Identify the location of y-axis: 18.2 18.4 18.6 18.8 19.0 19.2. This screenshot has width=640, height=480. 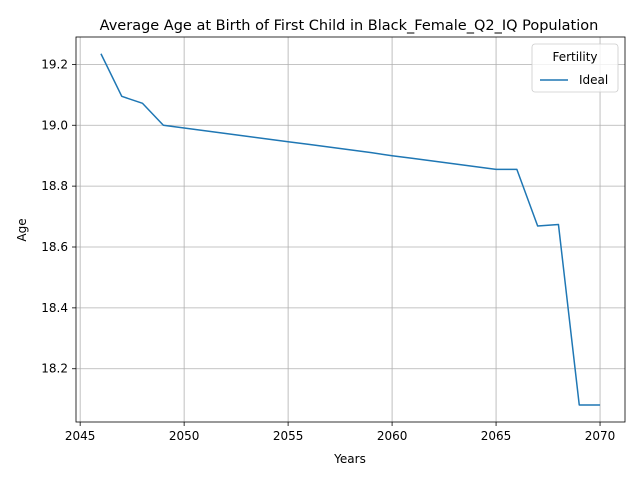
(58, 216).